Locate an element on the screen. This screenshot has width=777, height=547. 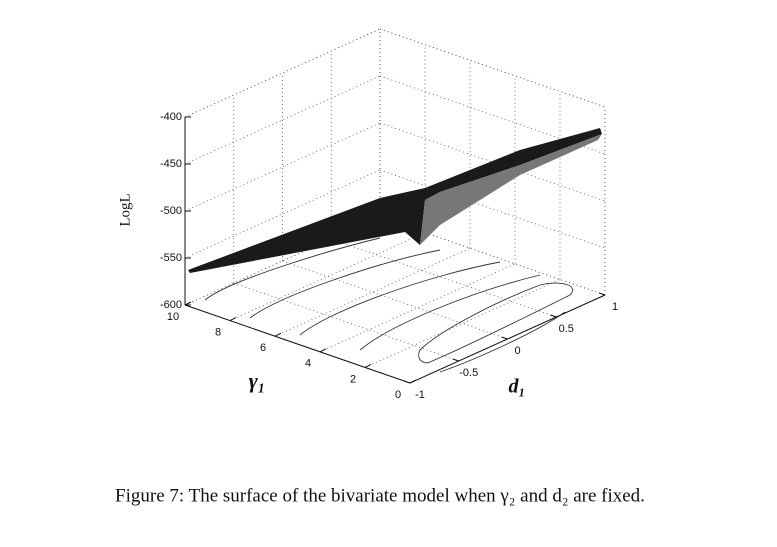
y-tick-label: 1 is located at coordinates (615, 307).